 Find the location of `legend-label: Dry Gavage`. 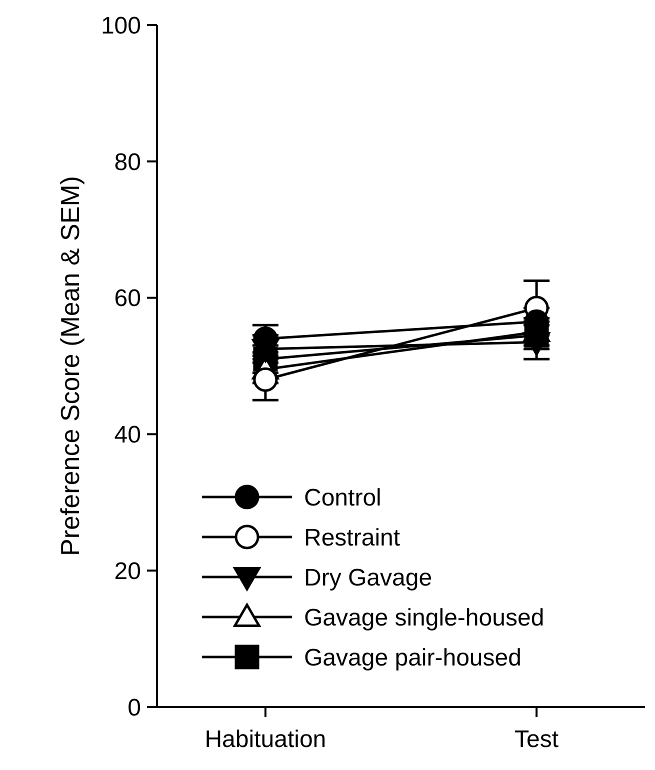

legend-label: Dry Gavage is located at coordinates (368, 578).